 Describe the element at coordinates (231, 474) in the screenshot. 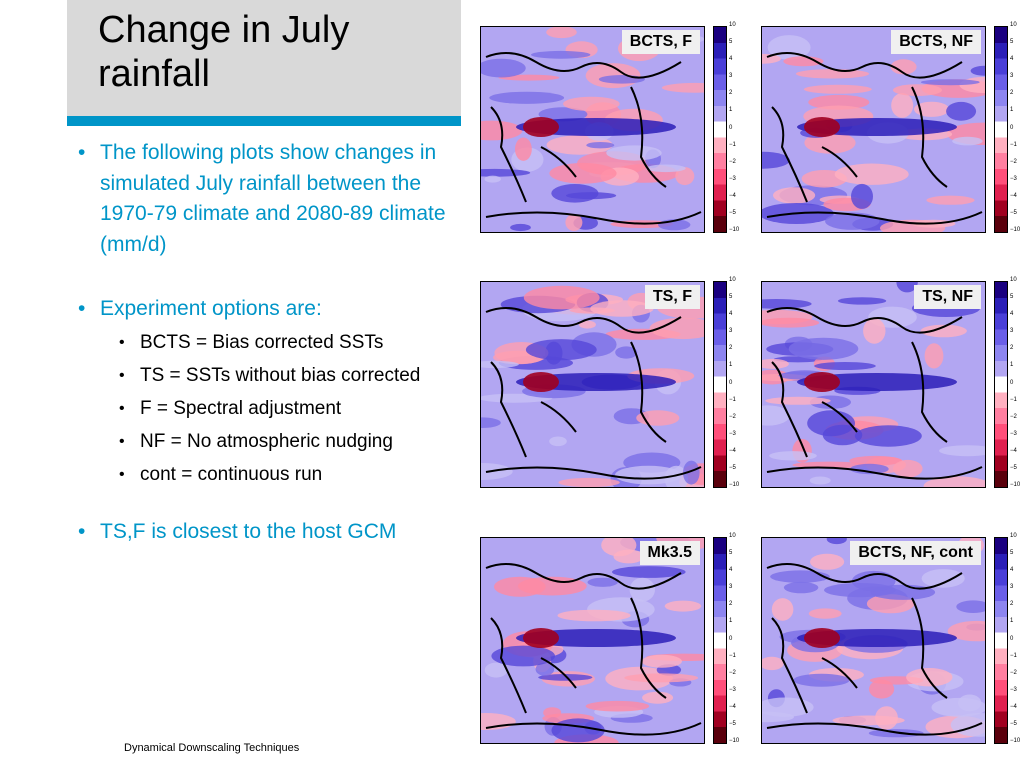

I see `sub-bullet-text: cont = continuous run` at that location.